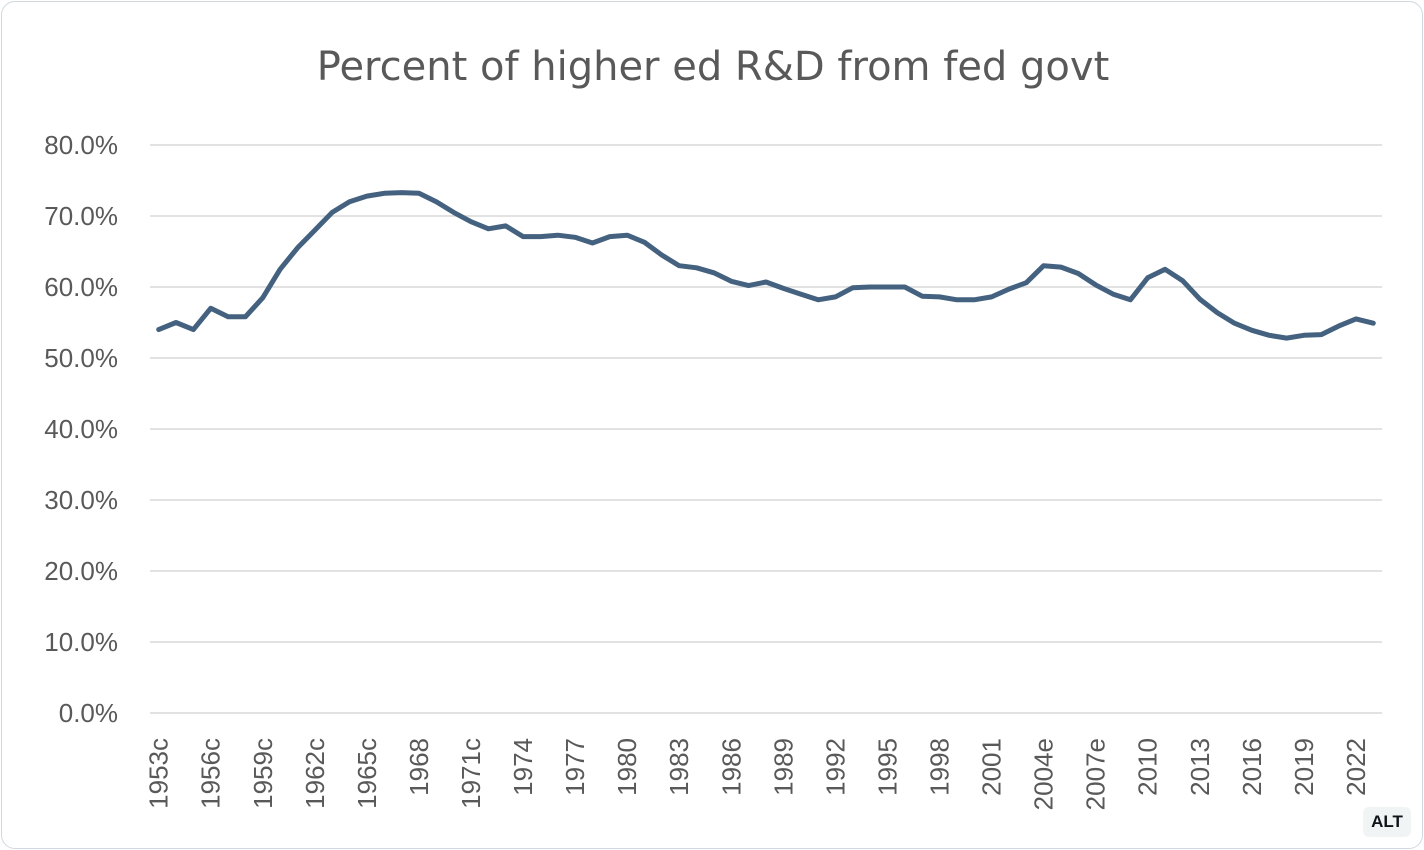  What do you see at coordinates (1096, 774) in the screenshot?
I see `x-tick-label: 2007e` at bounding box center [1096, 774].